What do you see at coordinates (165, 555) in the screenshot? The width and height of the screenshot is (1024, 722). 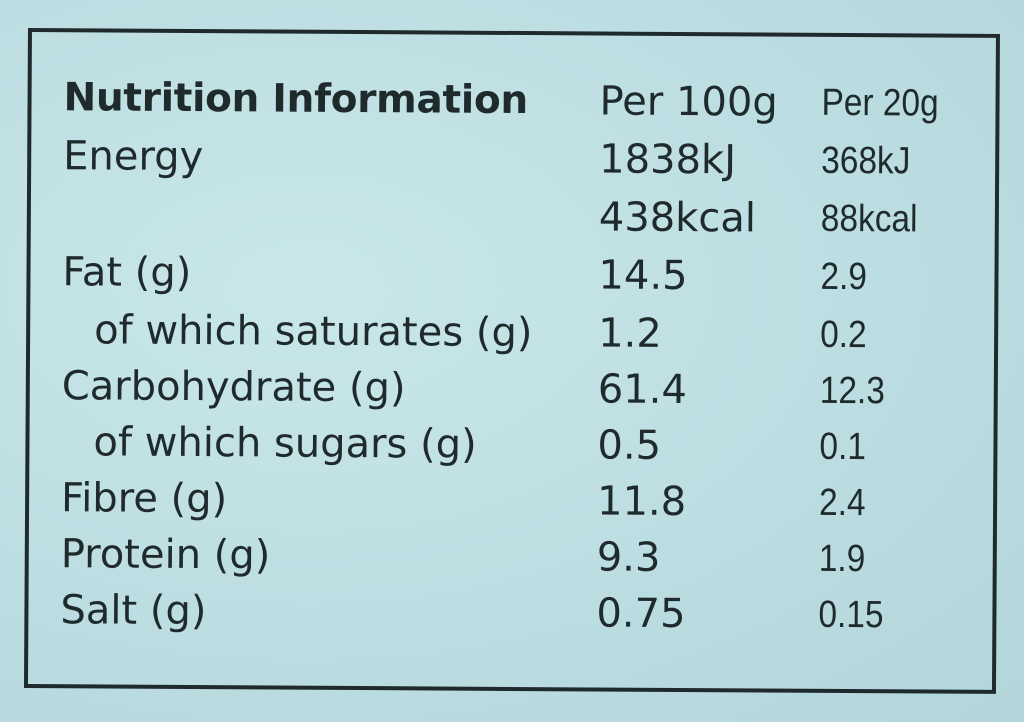 I see `row-label: Protein (g)` at bounding box center [165, 555].